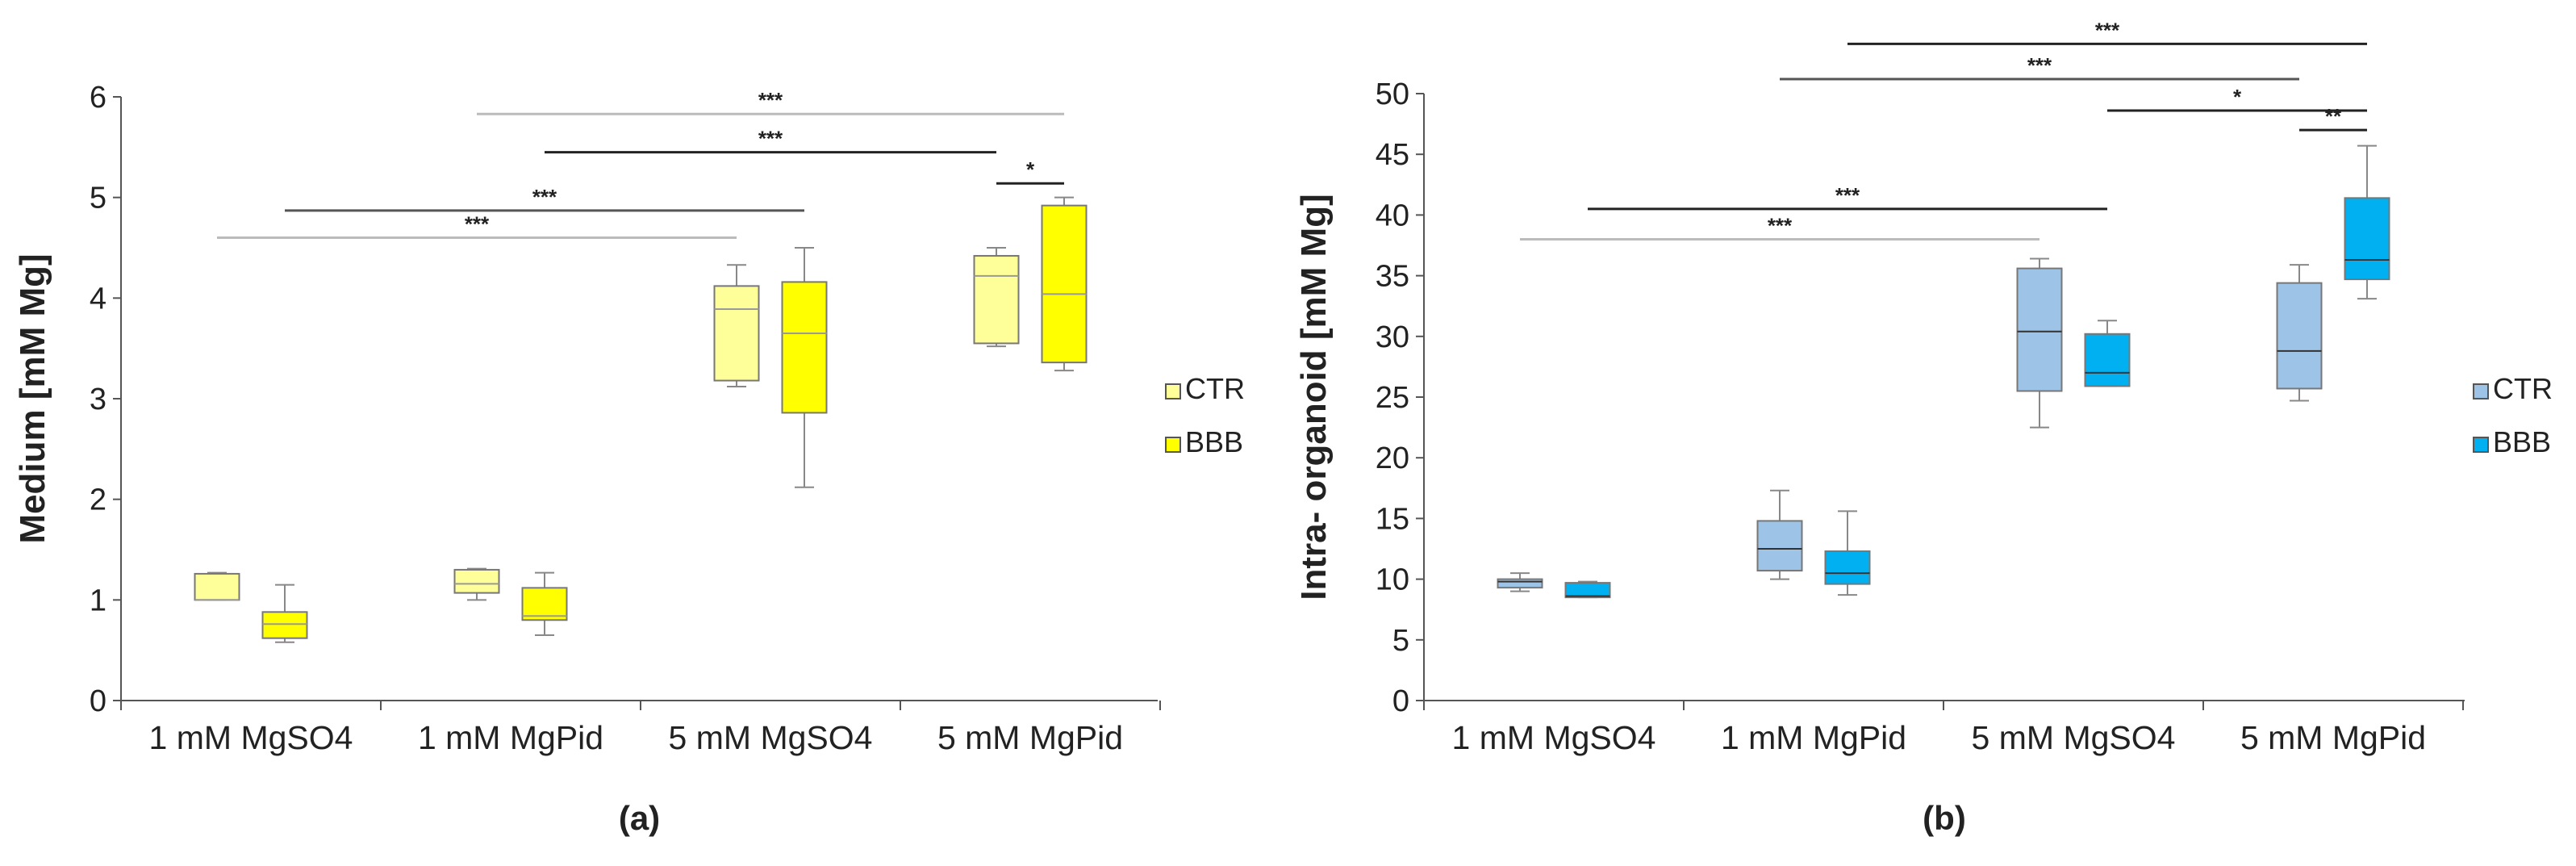  What do you see at coordinates (1393, 398) in the screenshot?
I see `y-tick-label: 25` at bounding box center [1393, 398].